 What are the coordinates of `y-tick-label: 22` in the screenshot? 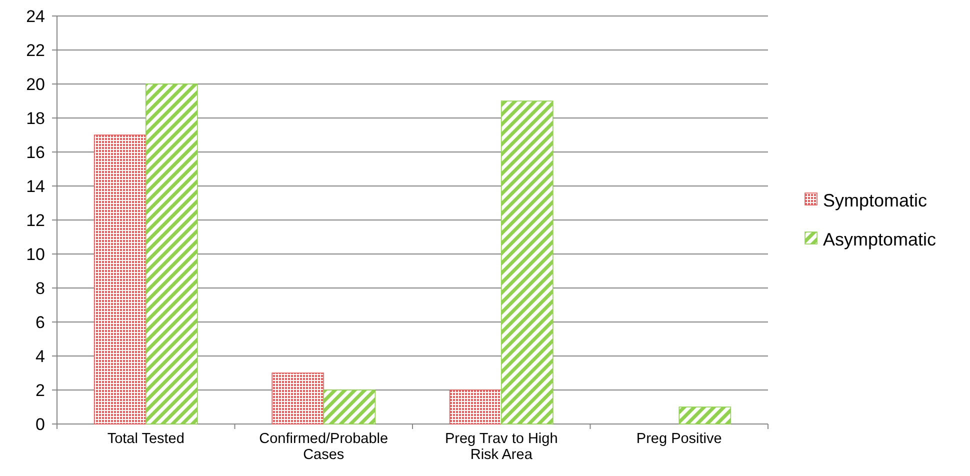 It's located at (35, 50).